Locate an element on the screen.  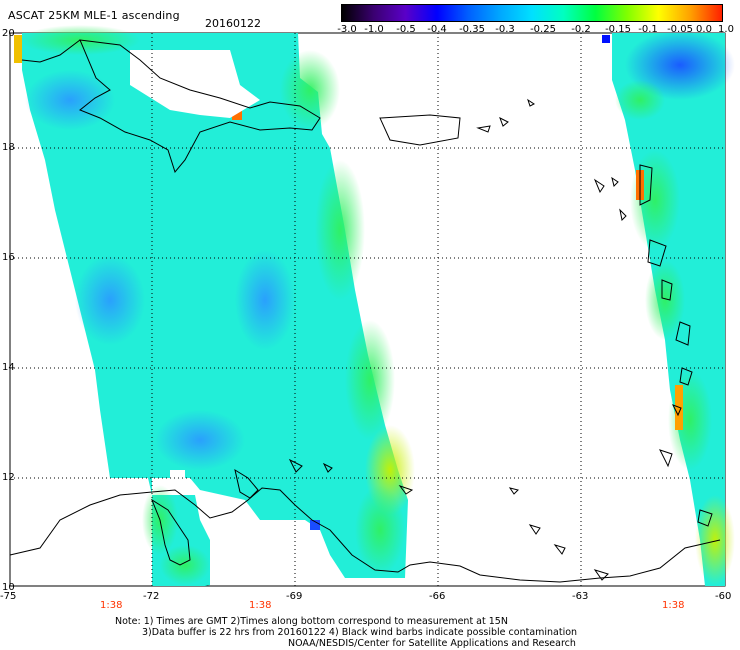
colorbar-label: -0.3 is located at coordinates (505, 29).